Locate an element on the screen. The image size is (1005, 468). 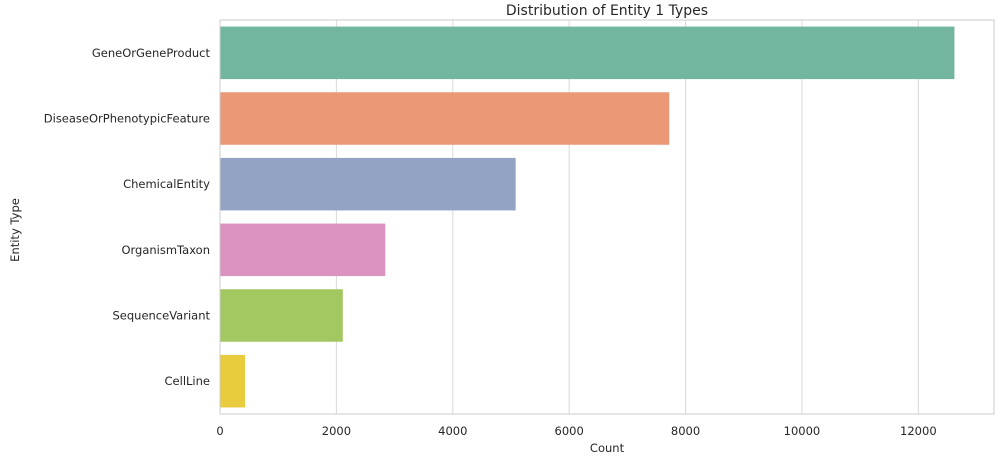
x-tick-labels: 0 2000 4000 6000 8000 10000 12000 is located at coordinates (576, 431).